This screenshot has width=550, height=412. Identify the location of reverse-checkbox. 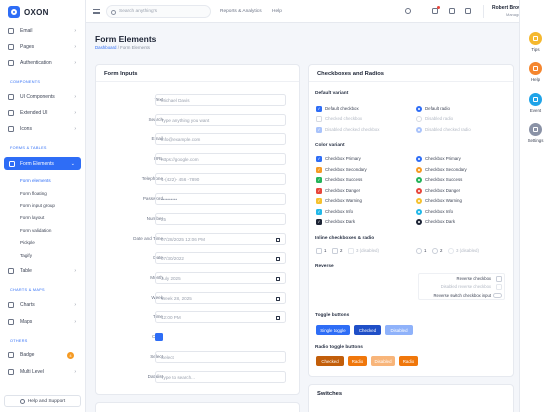
(499, 279).